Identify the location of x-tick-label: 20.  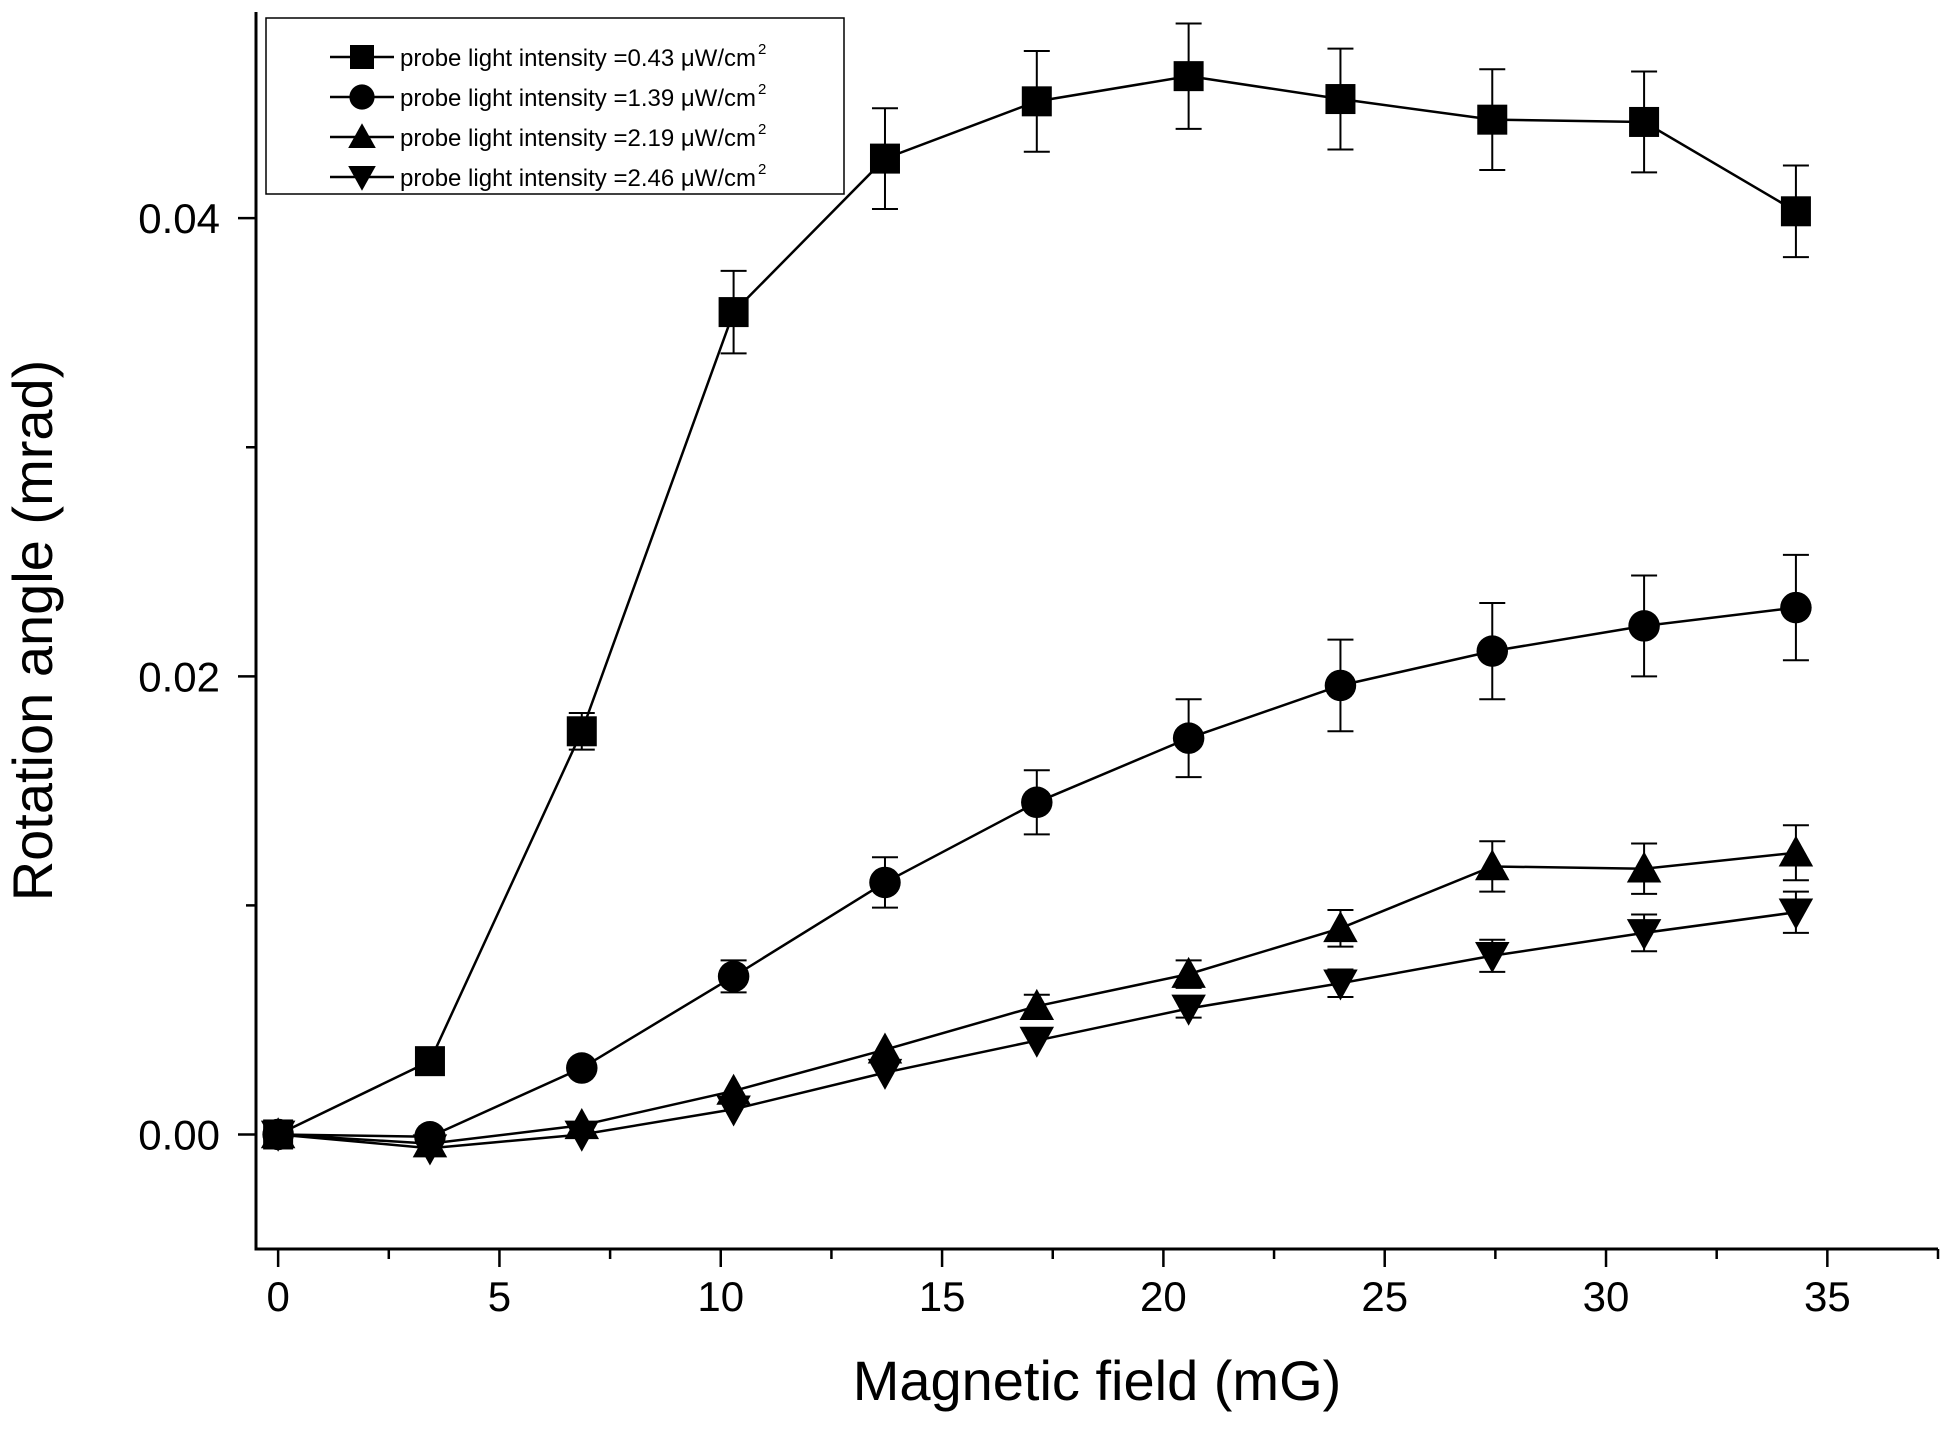
(1163, 1296).